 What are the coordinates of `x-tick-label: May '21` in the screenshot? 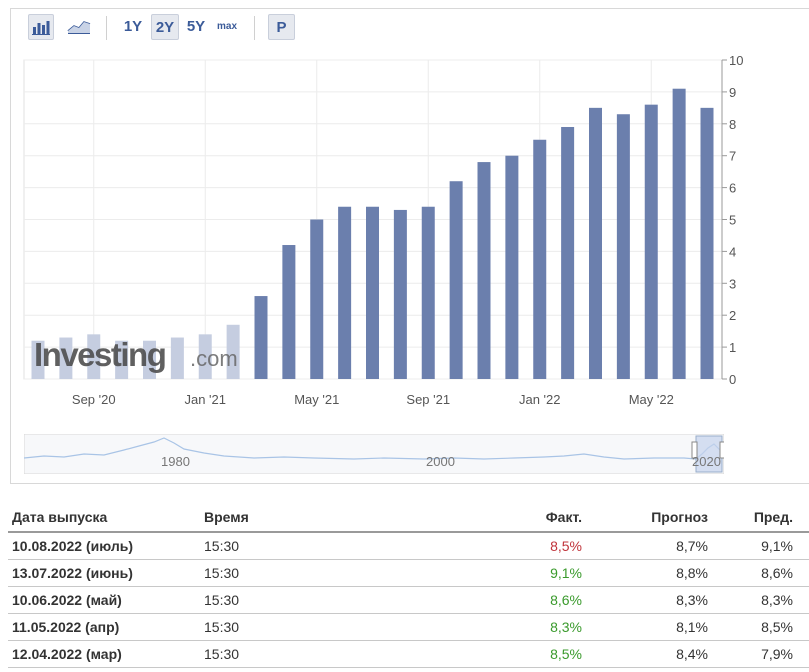 It's located at (316, 399).